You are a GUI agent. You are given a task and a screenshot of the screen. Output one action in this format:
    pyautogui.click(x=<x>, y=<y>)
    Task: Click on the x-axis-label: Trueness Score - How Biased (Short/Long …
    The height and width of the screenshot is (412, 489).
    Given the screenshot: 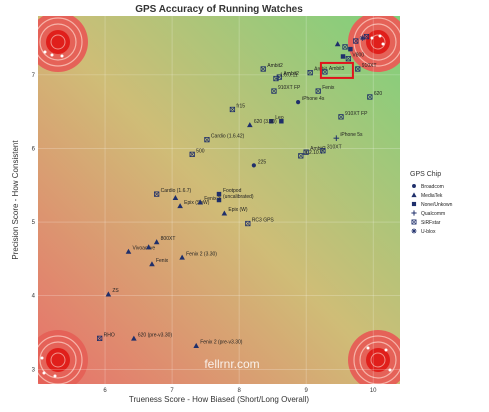 What is the action you would take?
    pyautogui.click(x=219, y=399)
    